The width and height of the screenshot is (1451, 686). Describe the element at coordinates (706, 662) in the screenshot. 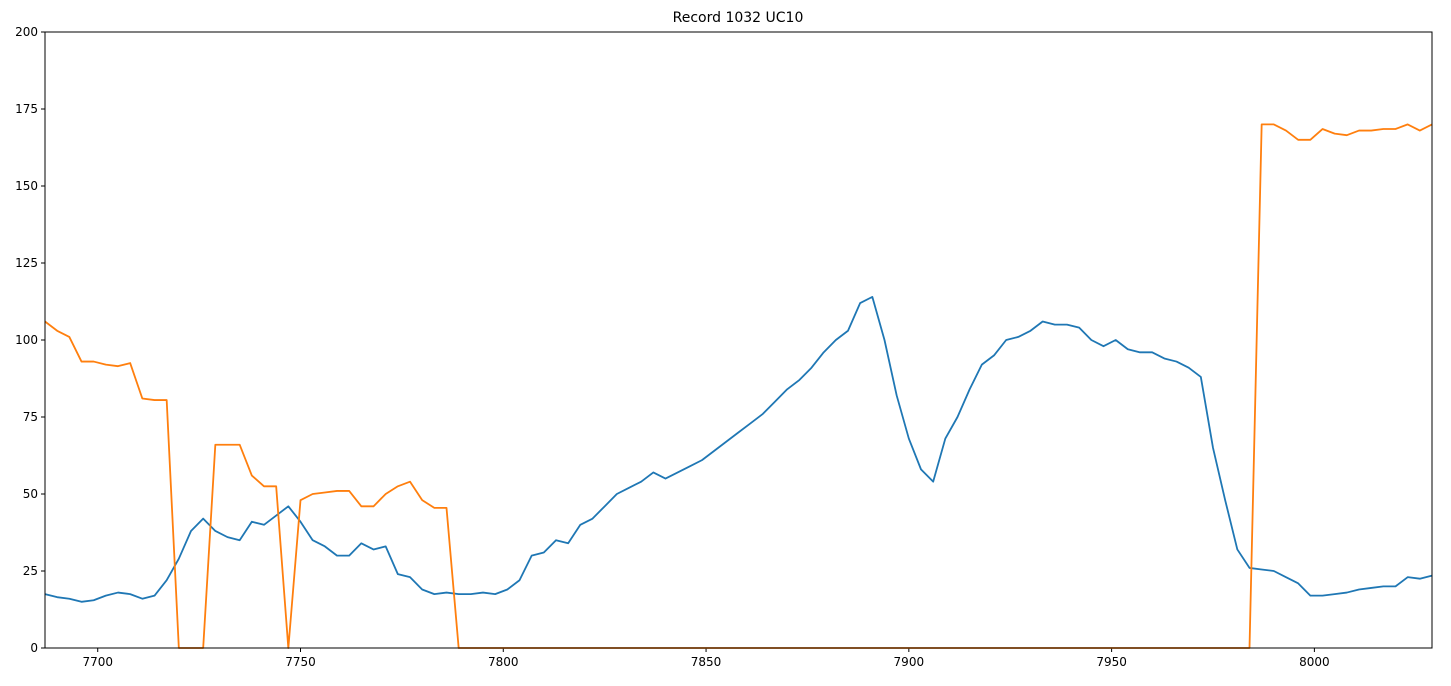

I see `x-tick-label: 7850` at that location.